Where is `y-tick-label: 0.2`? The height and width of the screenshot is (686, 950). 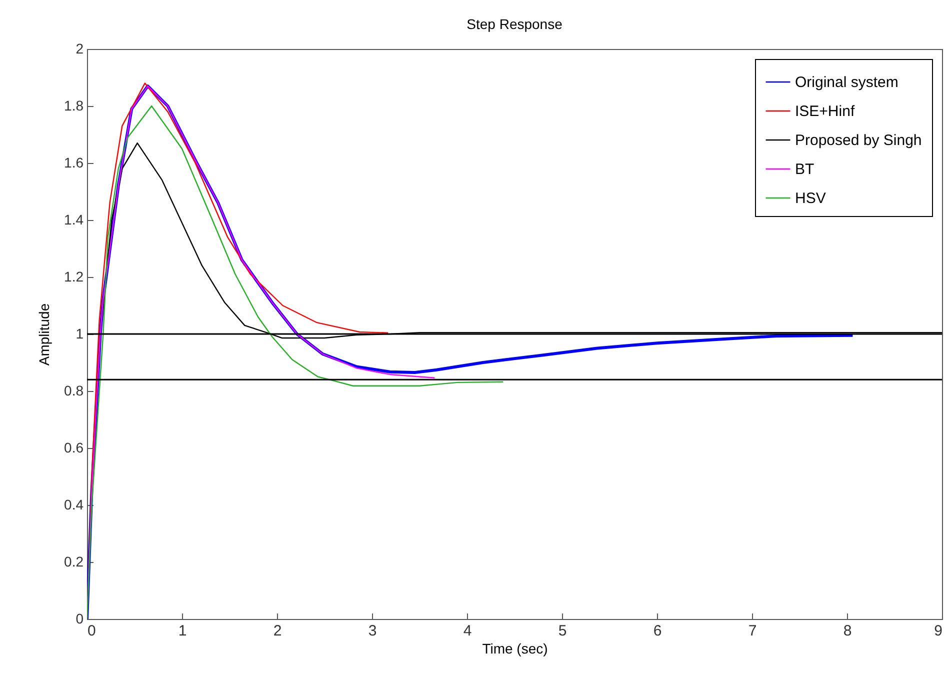 y-tick-label: 0.2 is located at coordinates (74, 562).